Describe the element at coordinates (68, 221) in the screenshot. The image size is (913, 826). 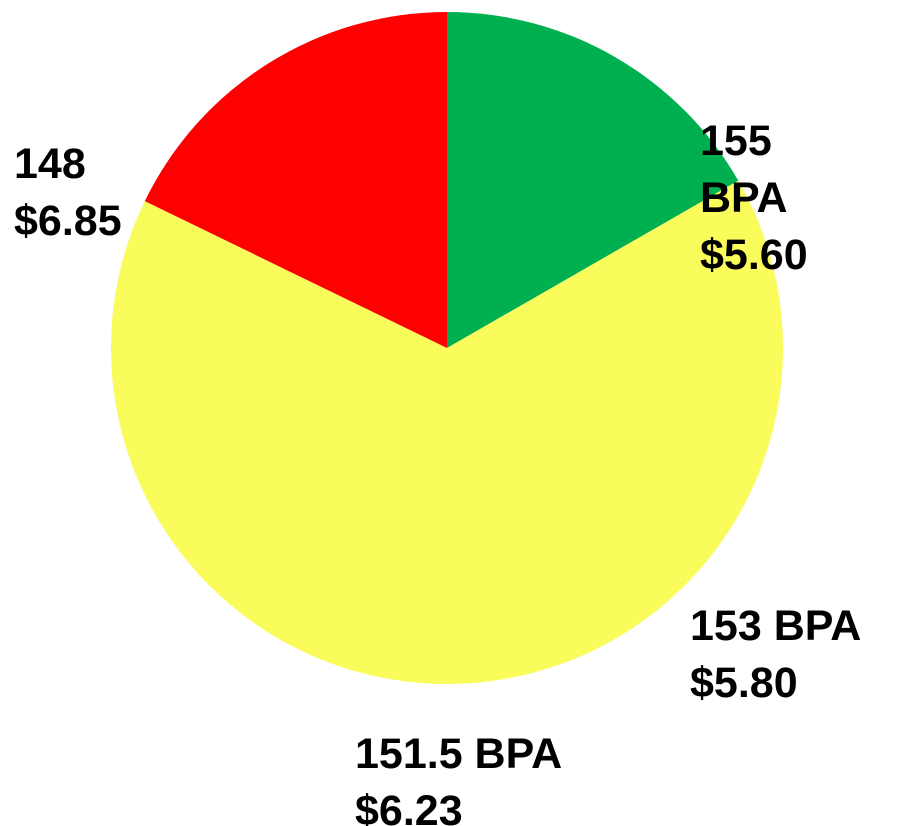
I see `annotation-line: $6.85` at that location.